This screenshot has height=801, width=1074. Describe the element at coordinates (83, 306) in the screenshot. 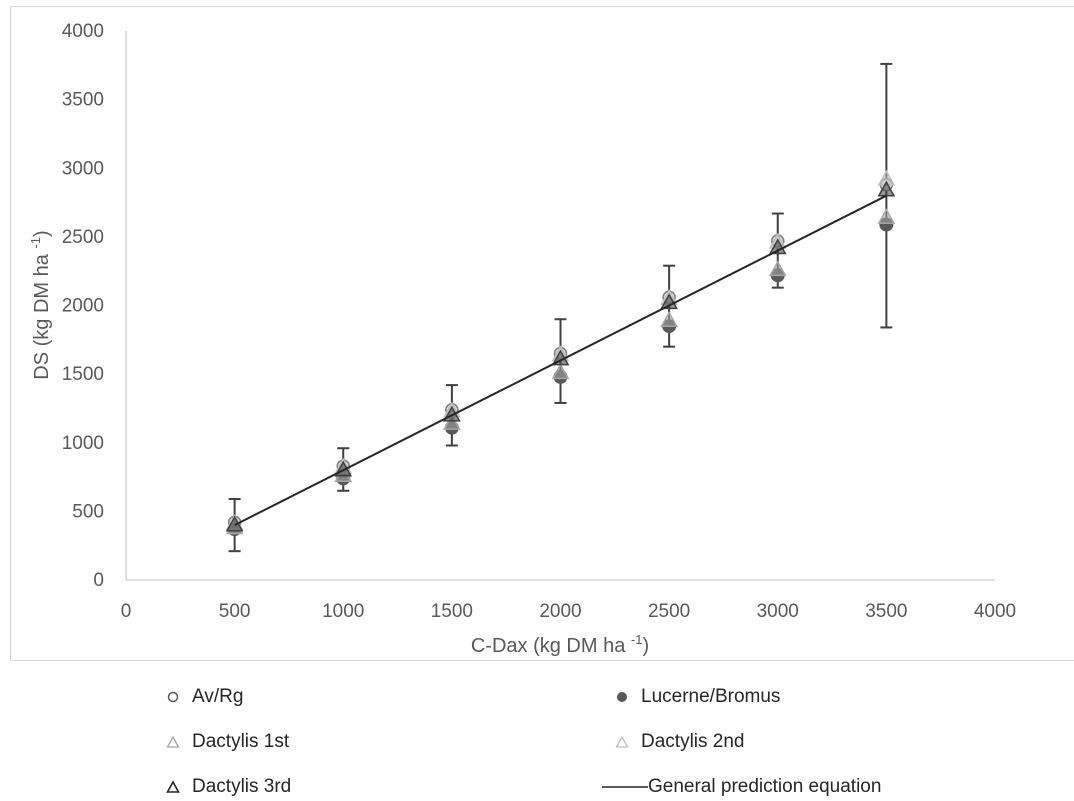

I see `y-tick-label: 2000` at that location.